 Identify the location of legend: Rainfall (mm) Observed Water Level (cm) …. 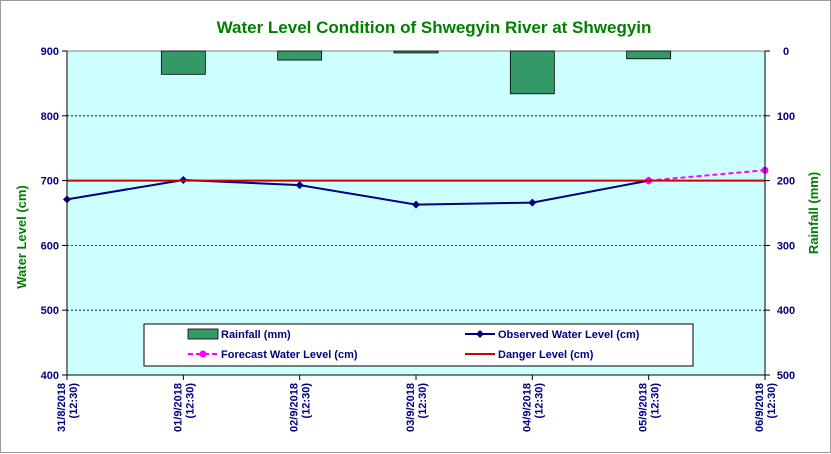
(418, 345).